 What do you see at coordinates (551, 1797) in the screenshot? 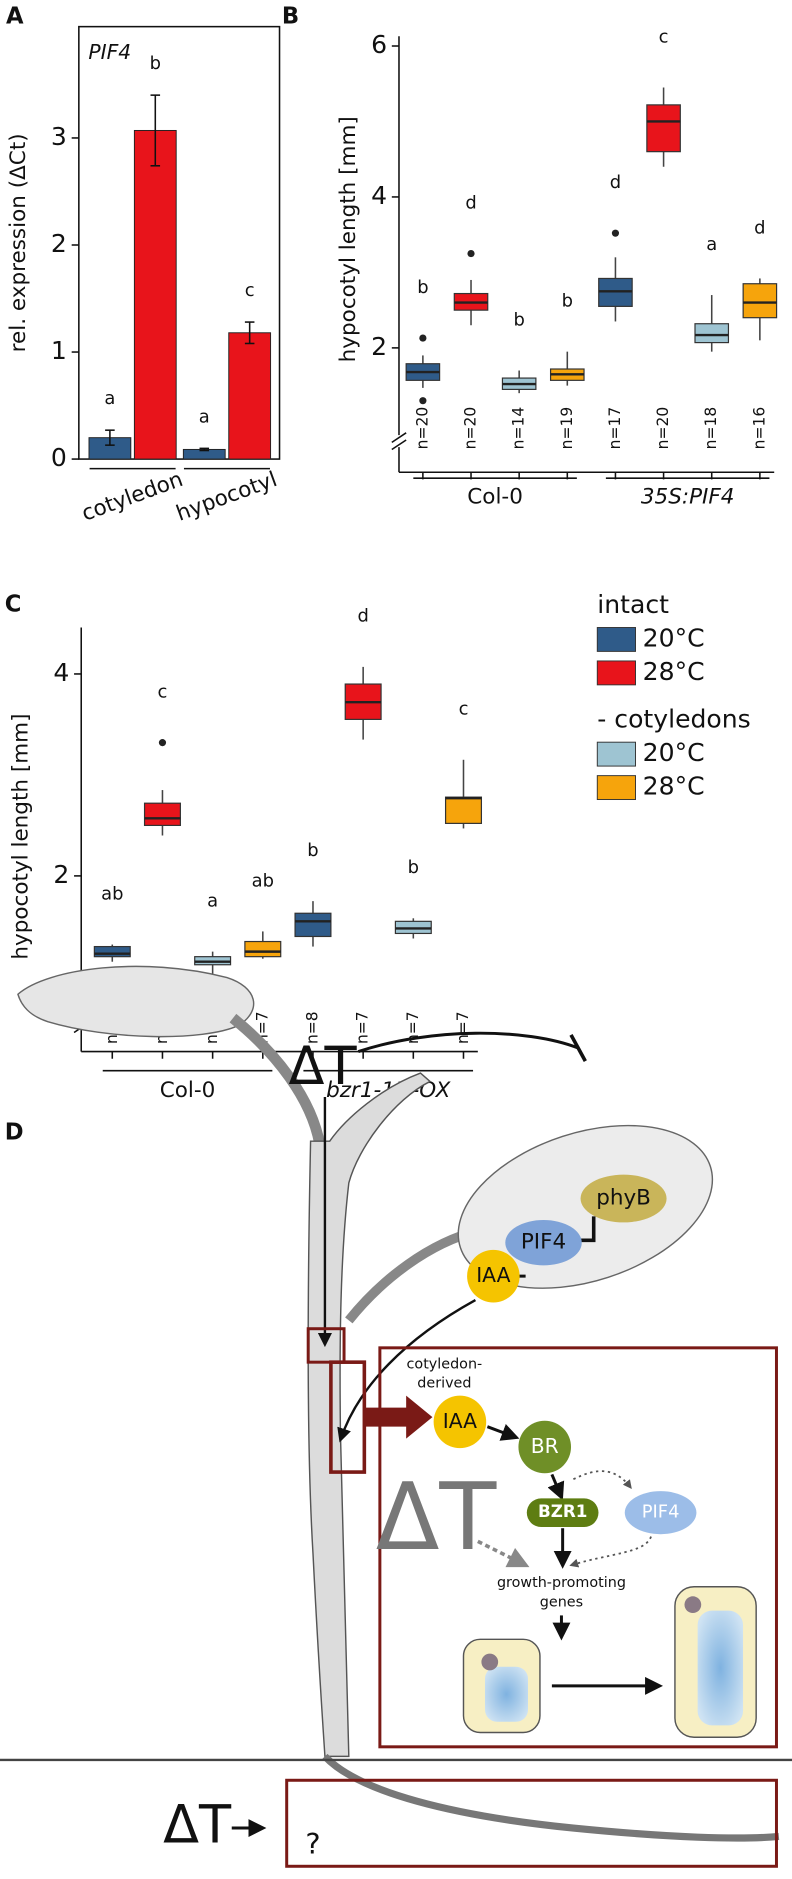
I see `root` at bounding box center [551, 1797].